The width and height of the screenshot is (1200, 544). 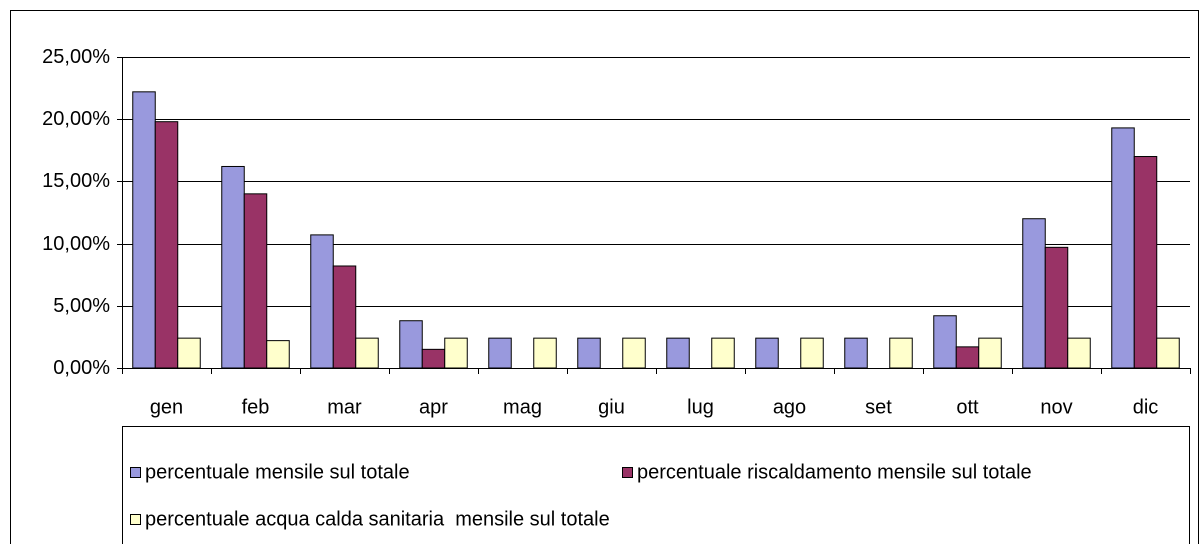 What do you see at coordinates (277, 472) in the screenshot?
I see `legend-label: percentuale mensile sul totale` at bounding box center [277, 472].